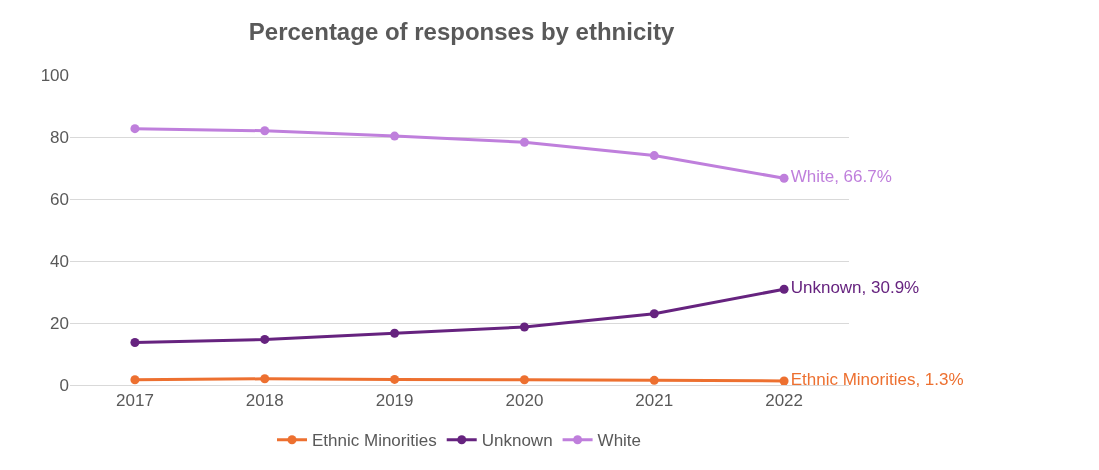  I want to click on data-label: Unknown, 30.9%, so click(855, 288).